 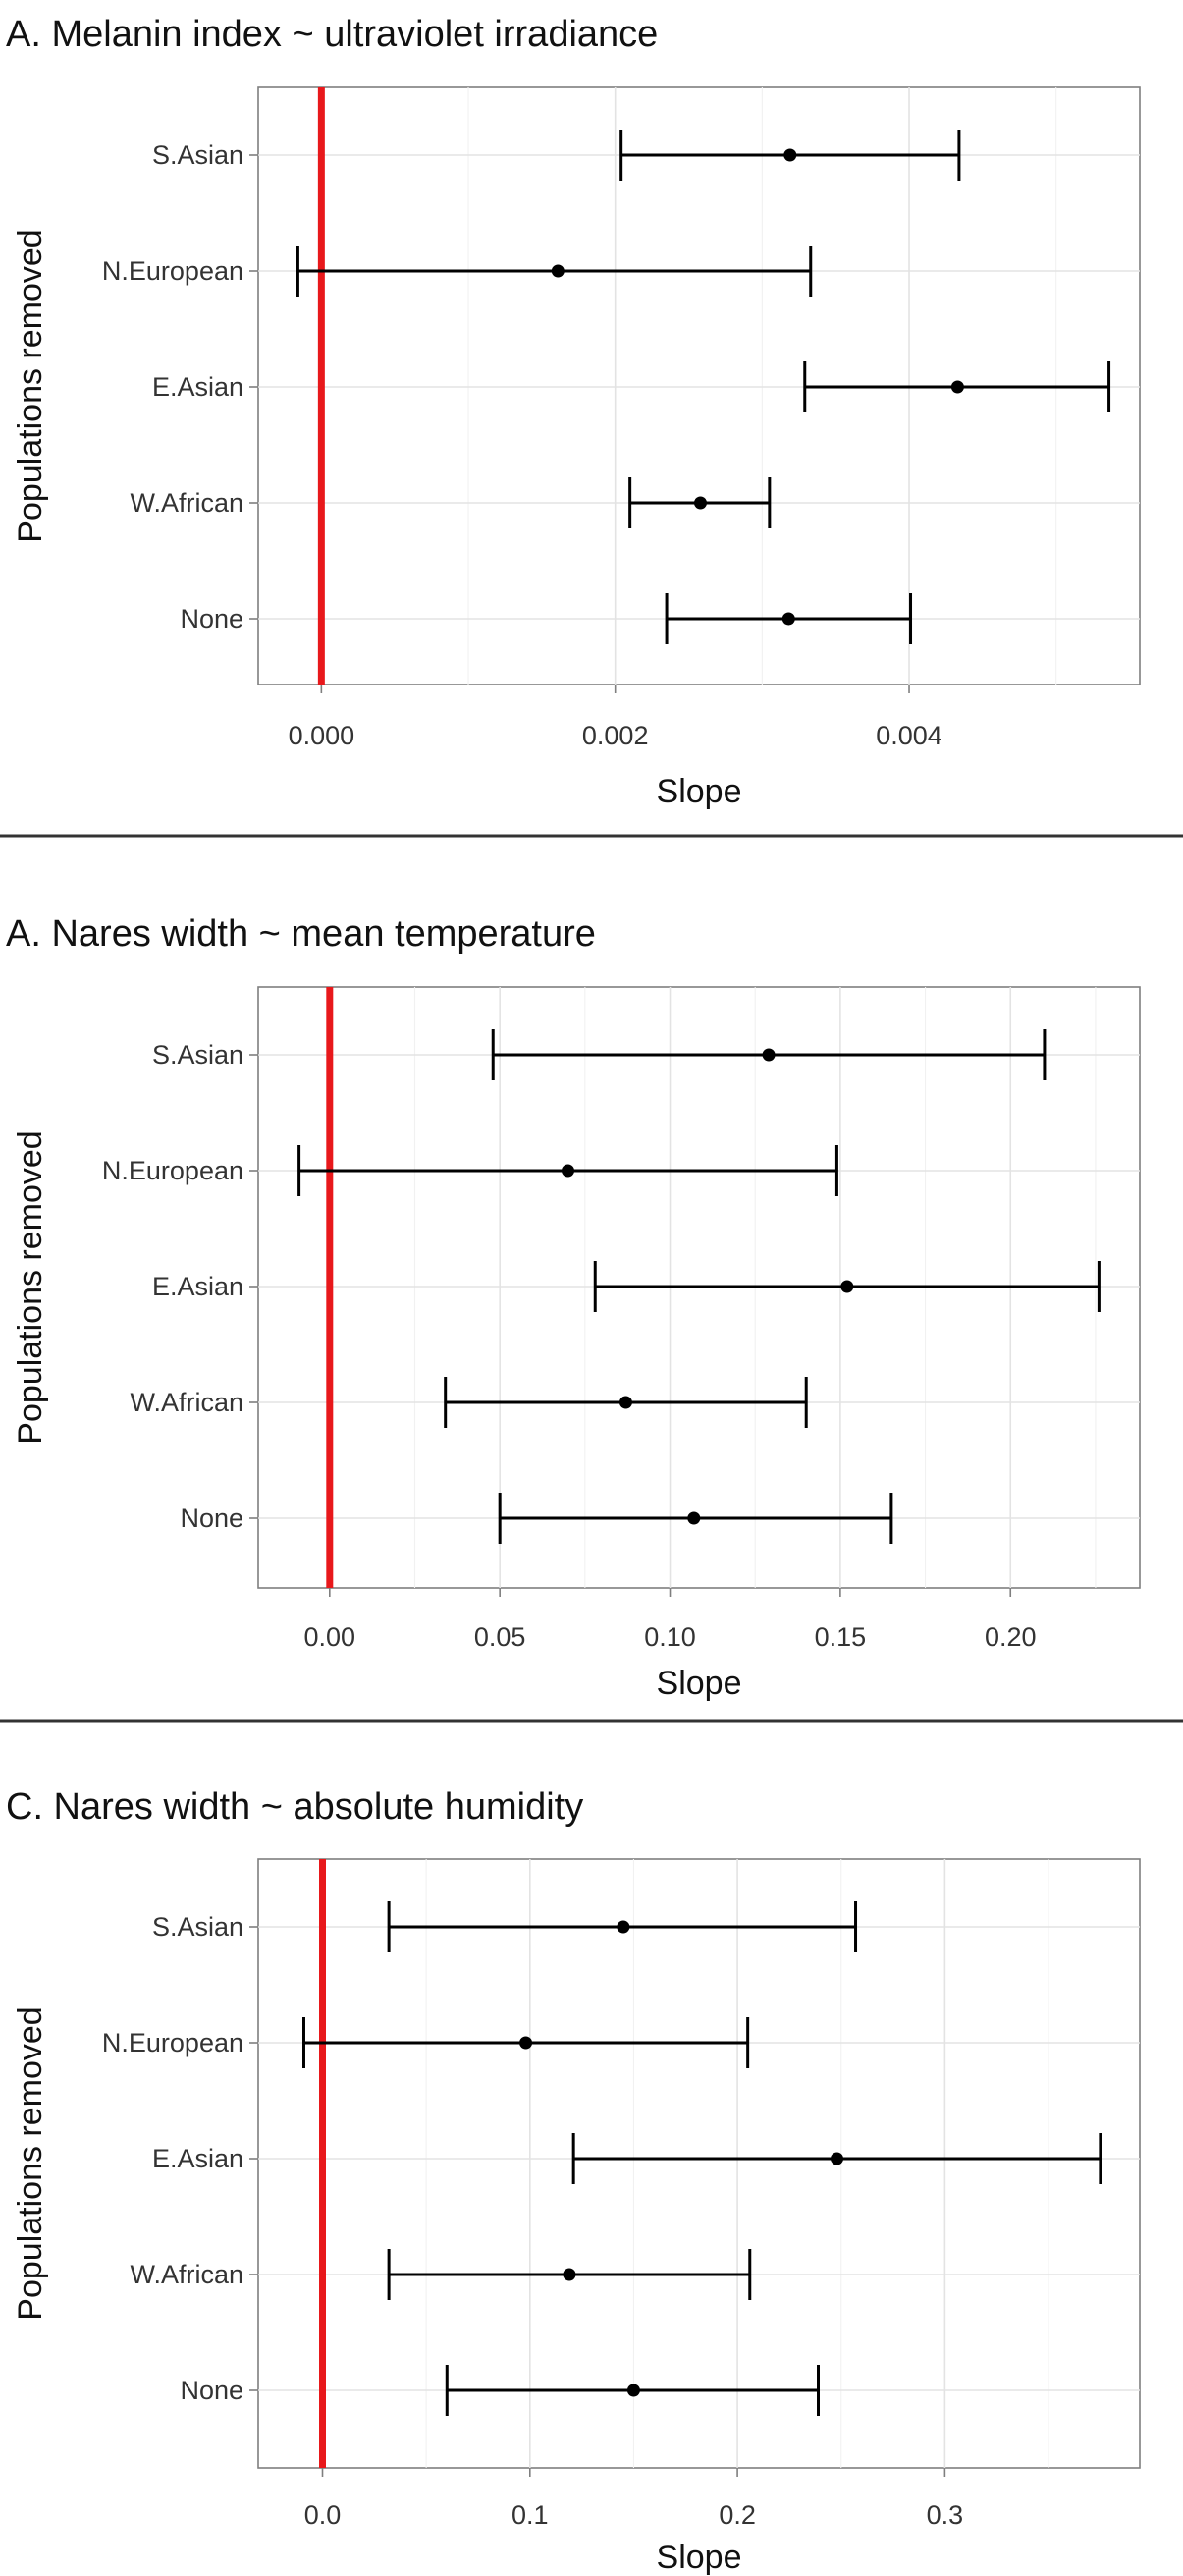 I want to click on x-tick-label: 0.1, so click(x=530, y=2515).